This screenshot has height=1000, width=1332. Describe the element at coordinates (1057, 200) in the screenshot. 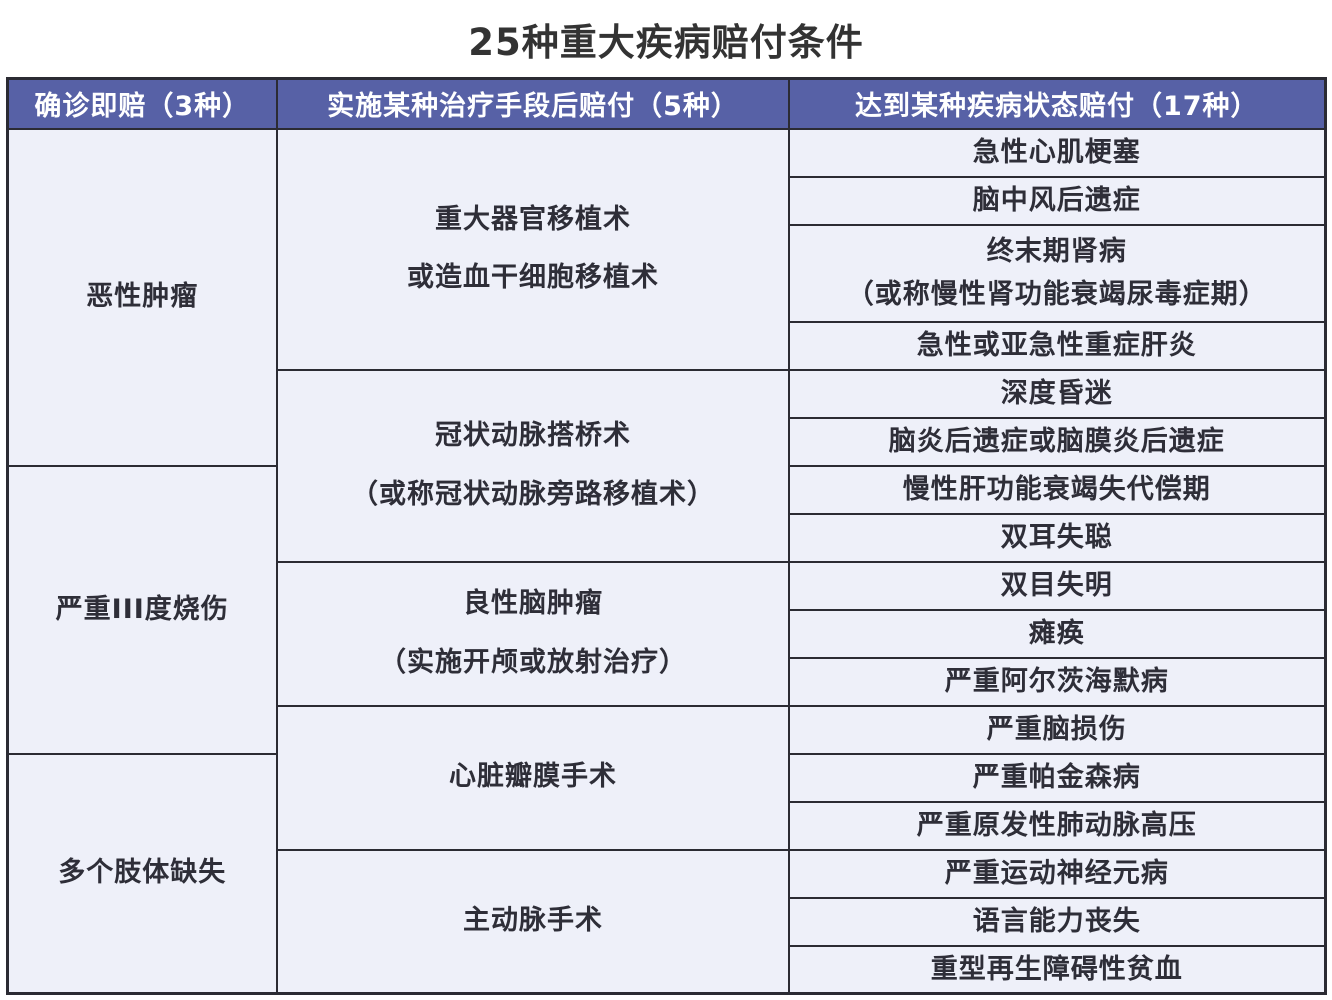

I see `condition-cell: 脑中风后遗症` at that location.